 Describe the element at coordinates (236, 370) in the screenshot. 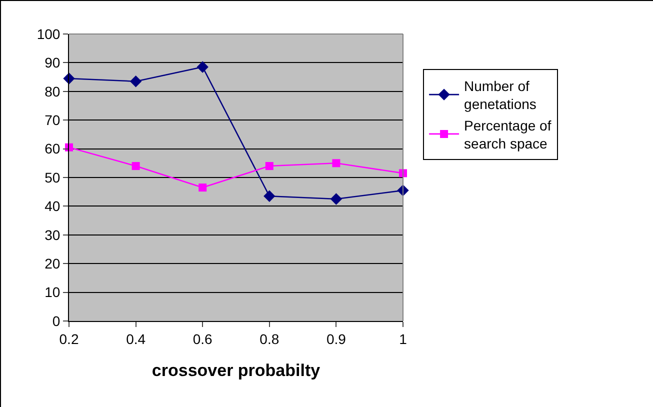

I see `x-axis-title: crossover probabilty` at that location.